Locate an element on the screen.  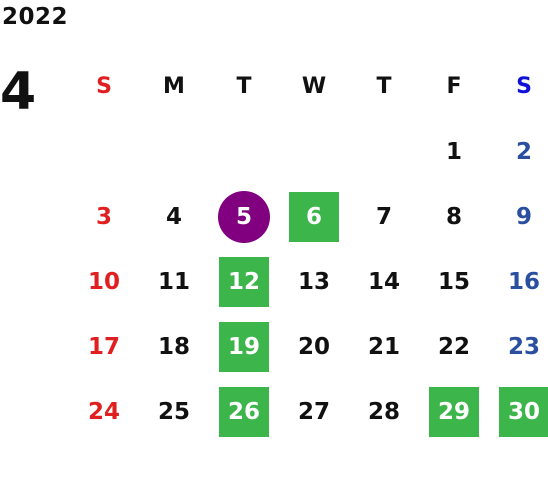
marked-day-number: 19 is located at coordinates (244, 346).